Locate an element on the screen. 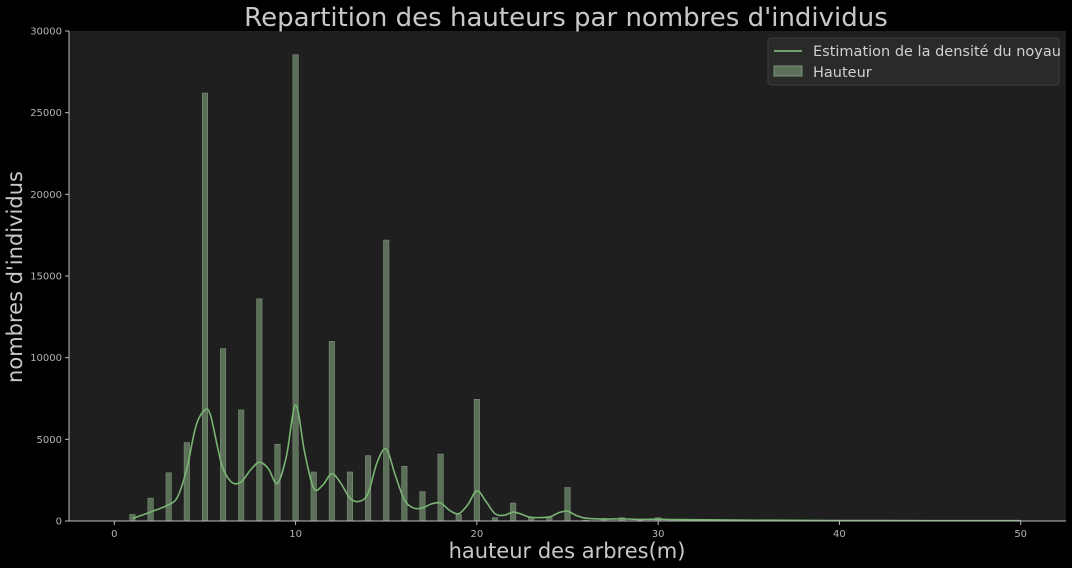 This screenshot has width=1072, height=568. y-ticks: 0 5000 10000 15000 20000 25000 30000 is located at coordinates (49, 277).